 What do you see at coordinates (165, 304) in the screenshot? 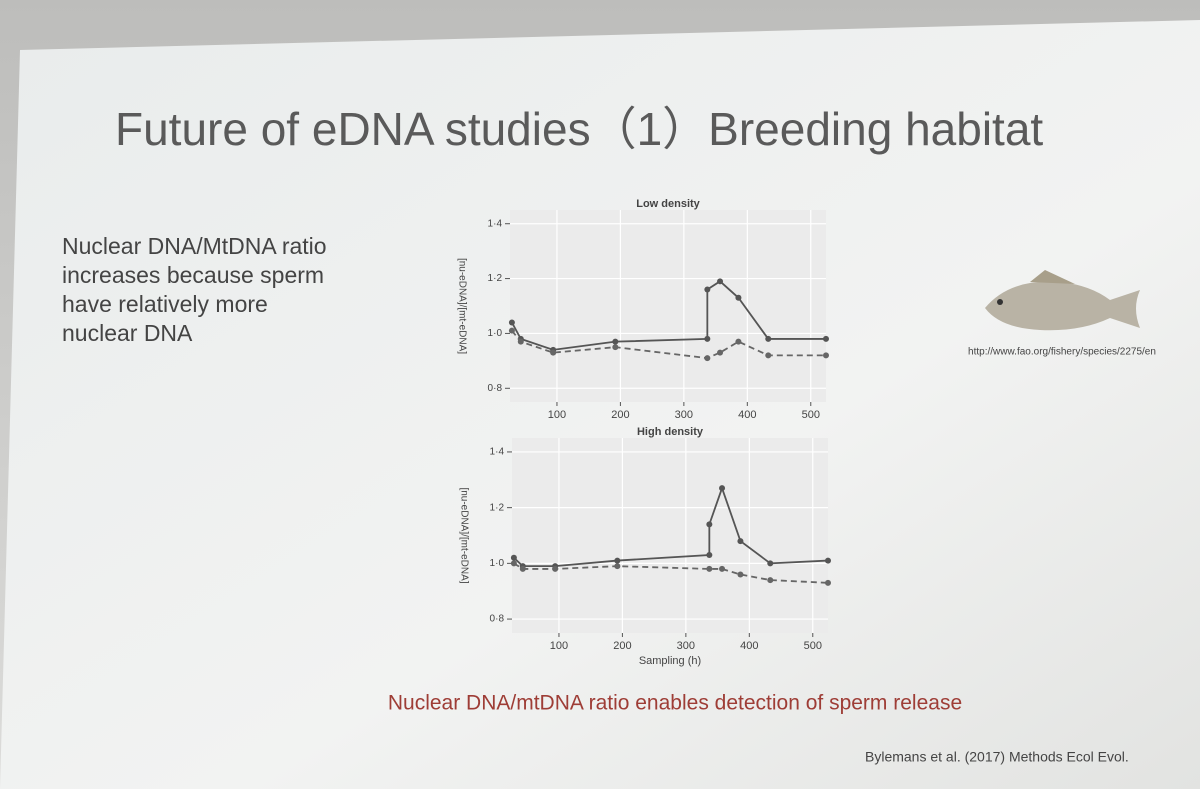
I see `bullet-line: have relatively more` at bounding box center [165, 304].